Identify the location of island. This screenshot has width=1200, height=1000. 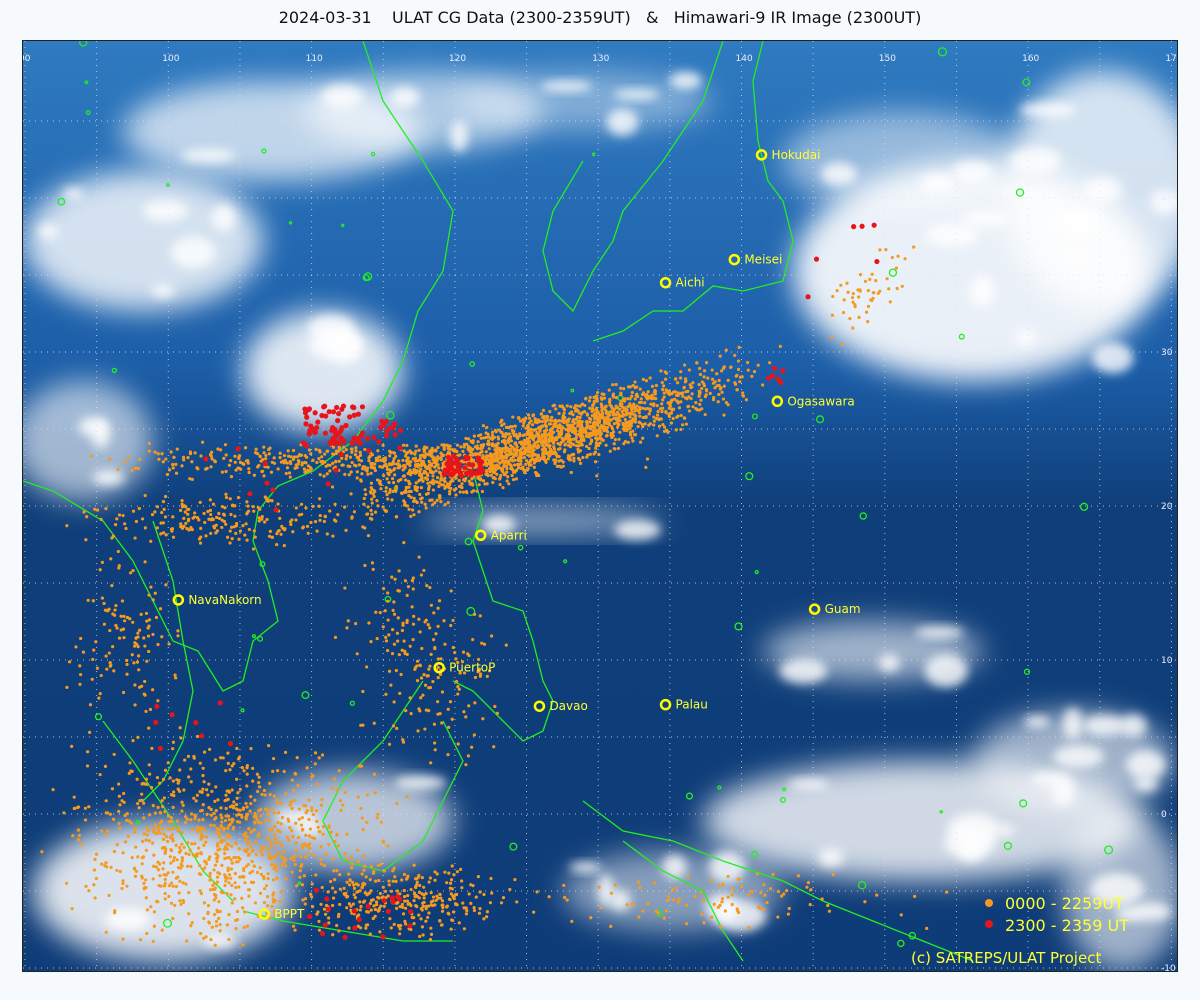
(114, 370).